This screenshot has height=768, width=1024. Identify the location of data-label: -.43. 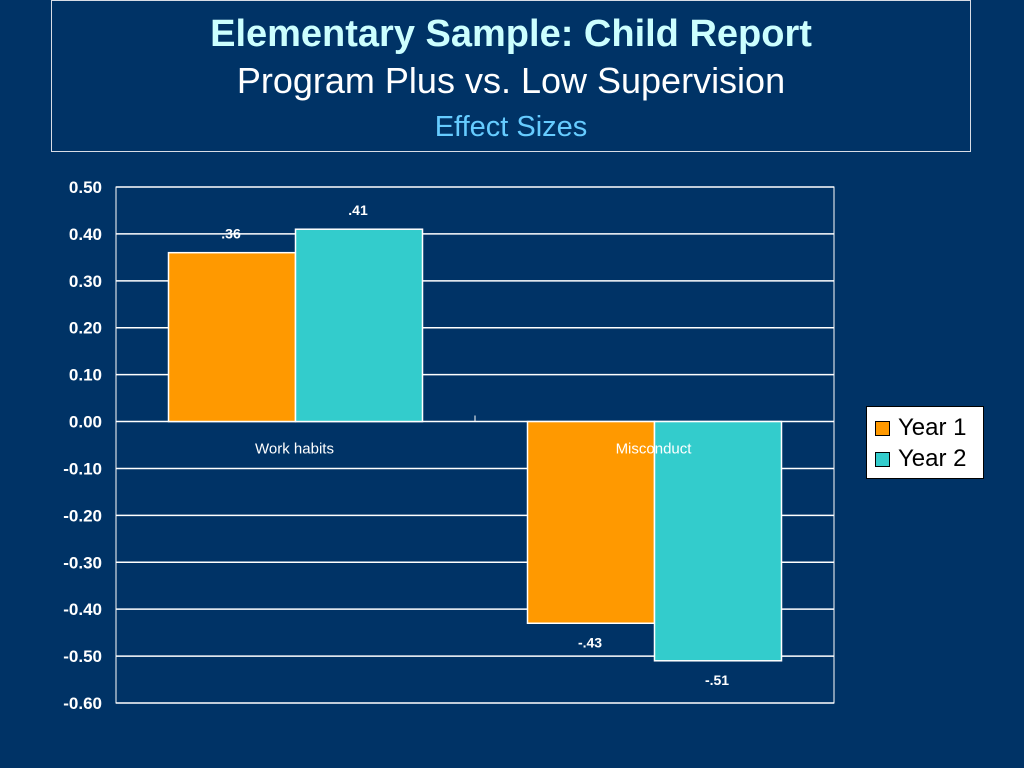
(590, 642).